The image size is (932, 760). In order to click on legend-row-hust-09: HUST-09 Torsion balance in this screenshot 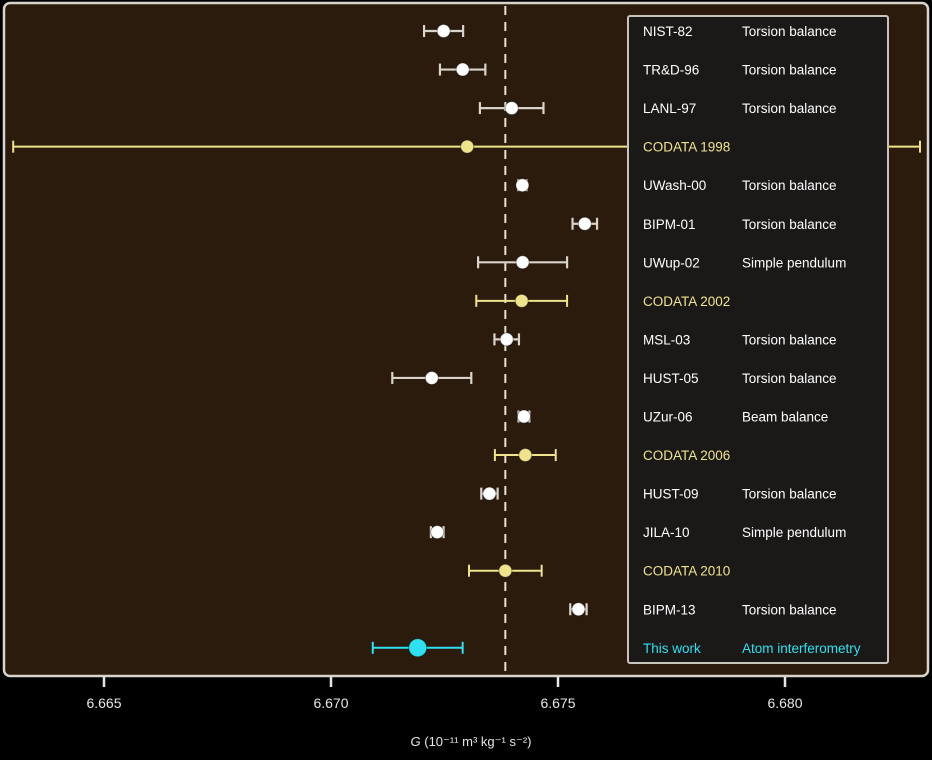, I will do `click(740, 494)`.